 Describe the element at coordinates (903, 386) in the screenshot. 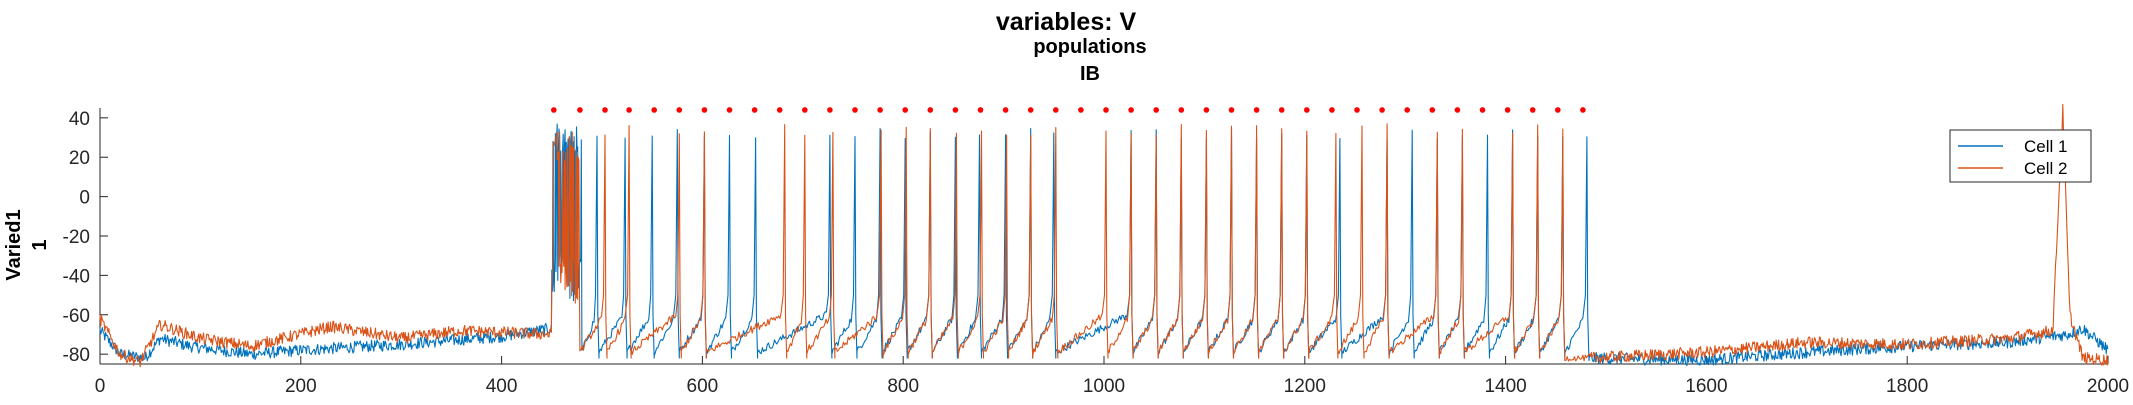

I see `x-tick-label: 800` at that location.